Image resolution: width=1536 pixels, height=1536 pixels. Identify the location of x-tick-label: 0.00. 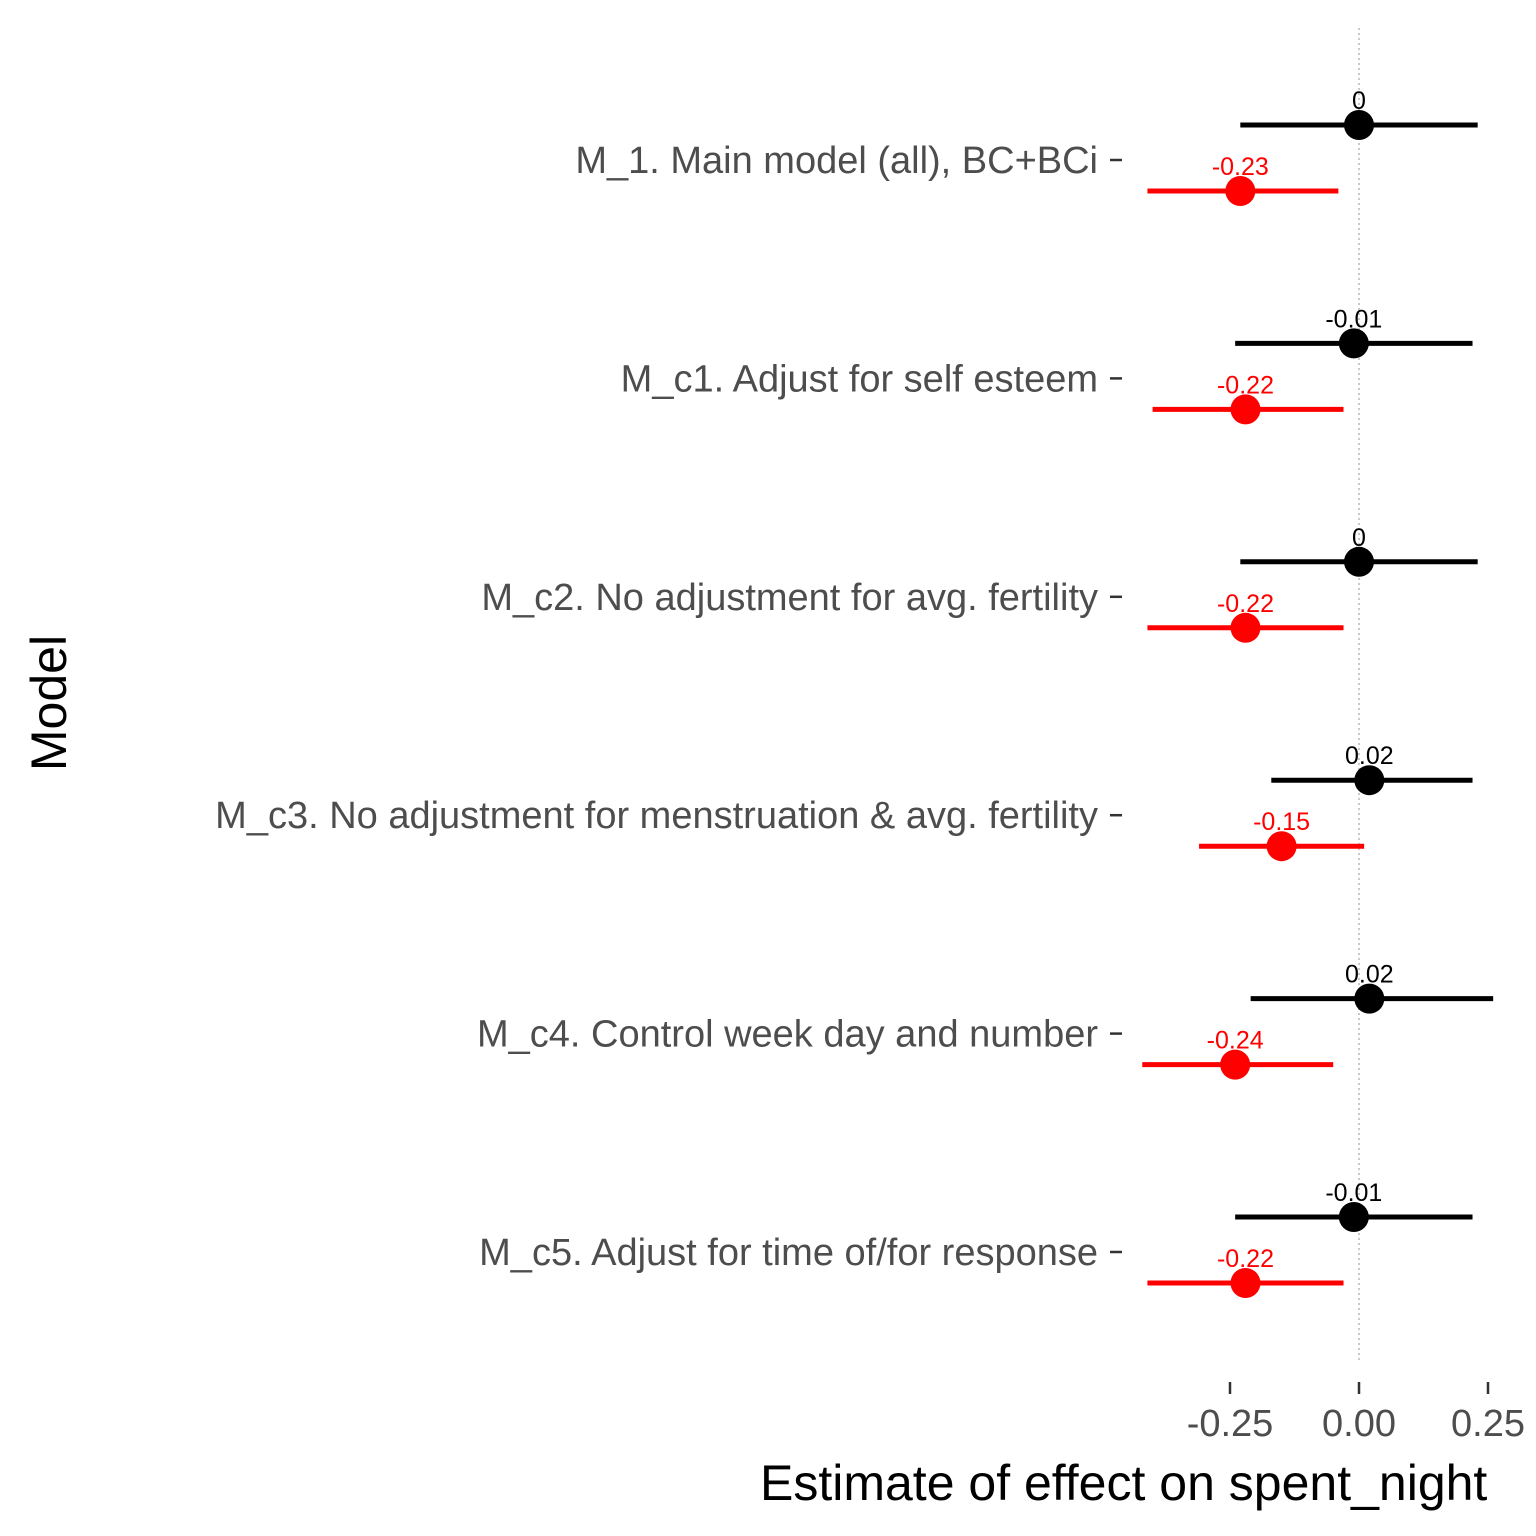
(1359, 1424).